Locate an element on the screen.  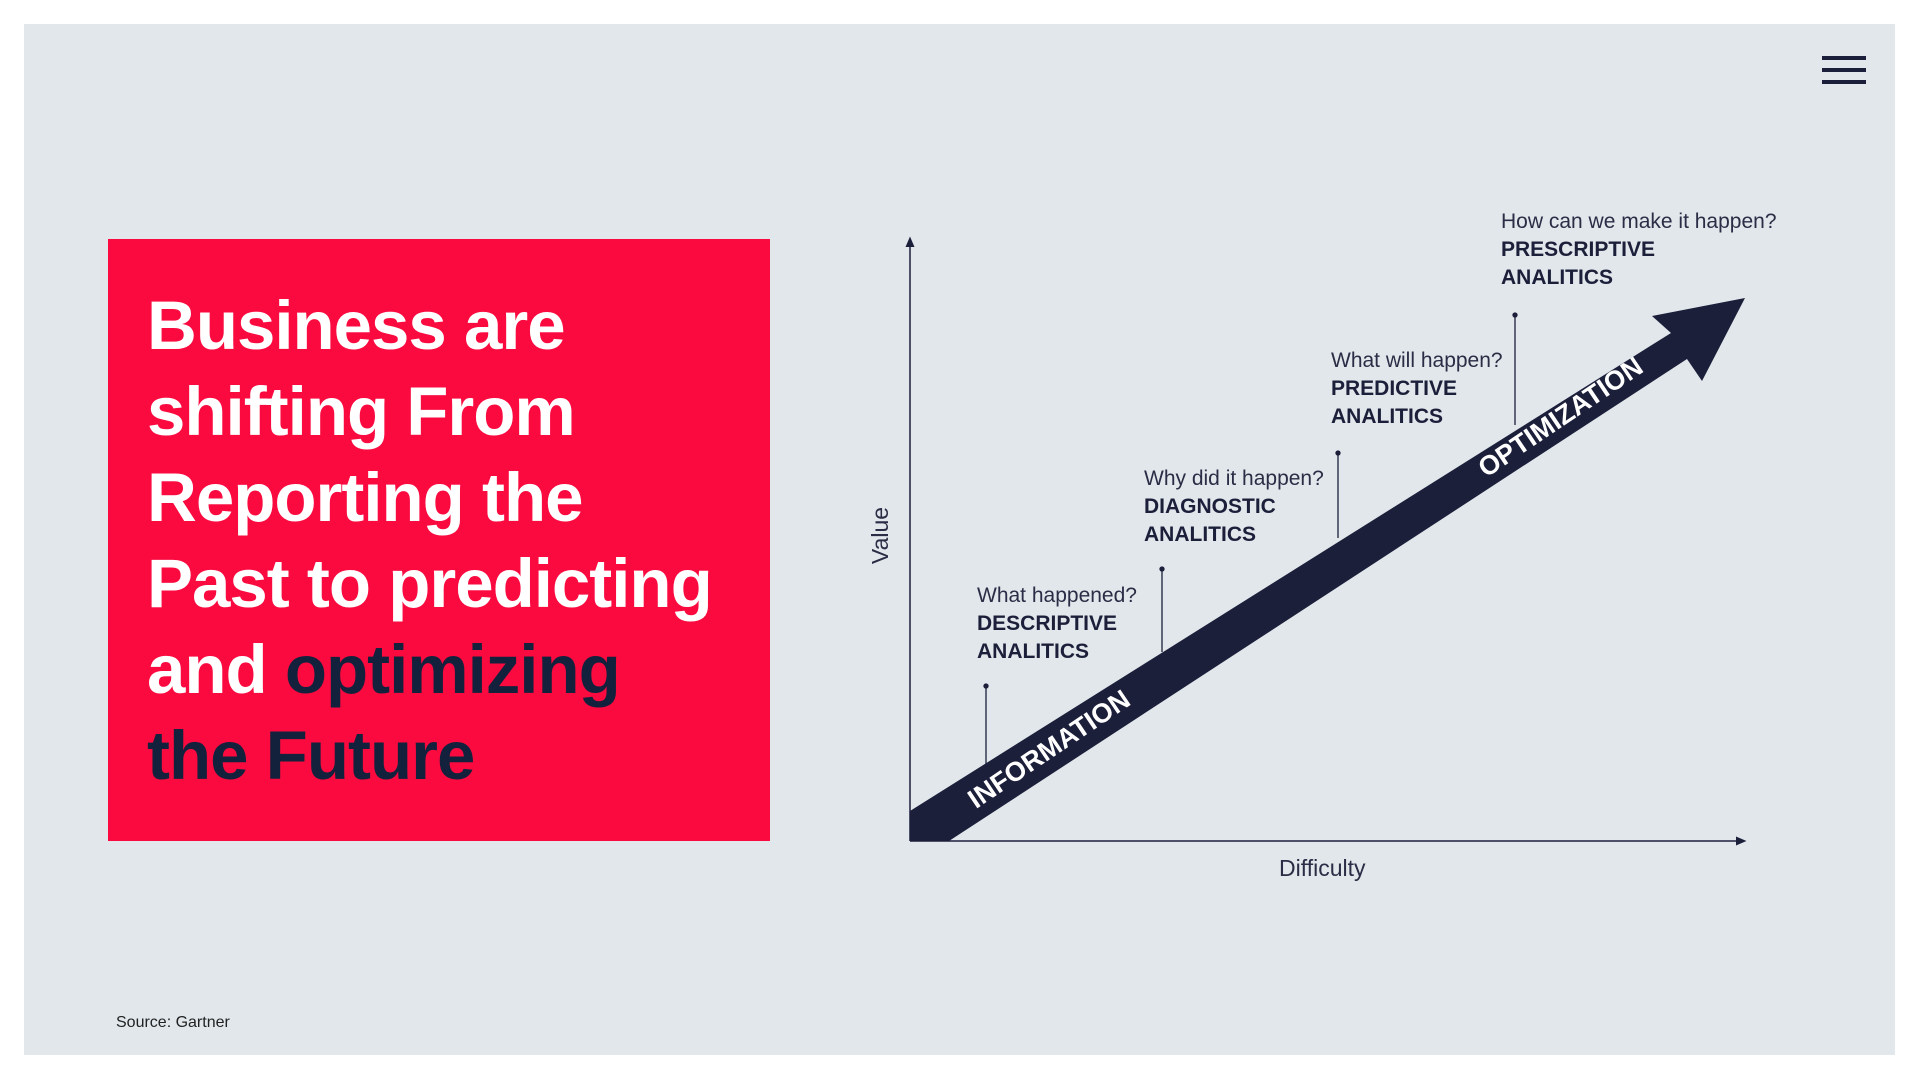
source-note: Source: Gartner is located at coordinates (173, 1022).